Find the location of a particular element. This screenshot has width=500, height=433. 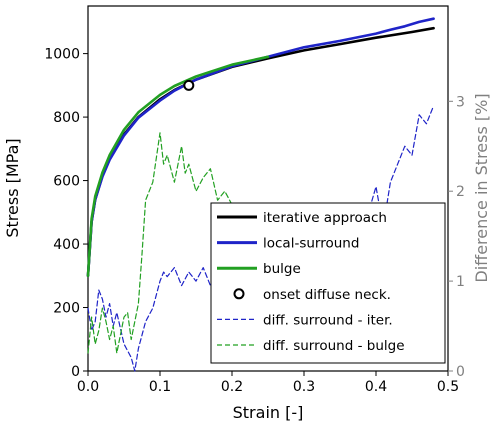

onset-marker is located at coordinates (189, 85).